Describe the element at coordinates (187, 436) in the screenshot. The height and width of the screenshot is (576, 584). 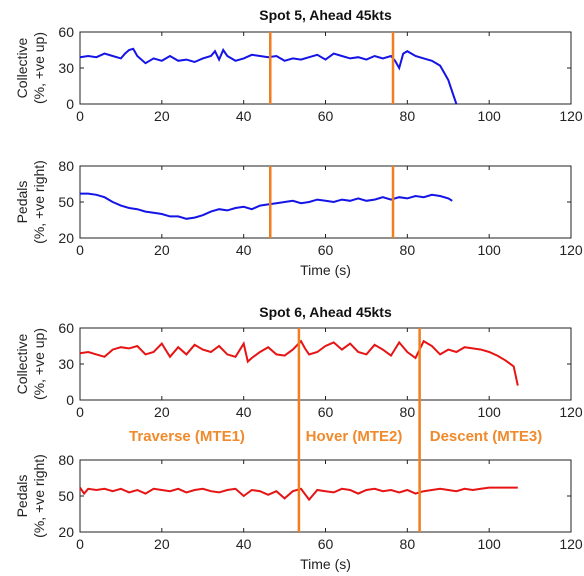
I see `phase-label-traverse: Traverse (MTE1)` at that location.